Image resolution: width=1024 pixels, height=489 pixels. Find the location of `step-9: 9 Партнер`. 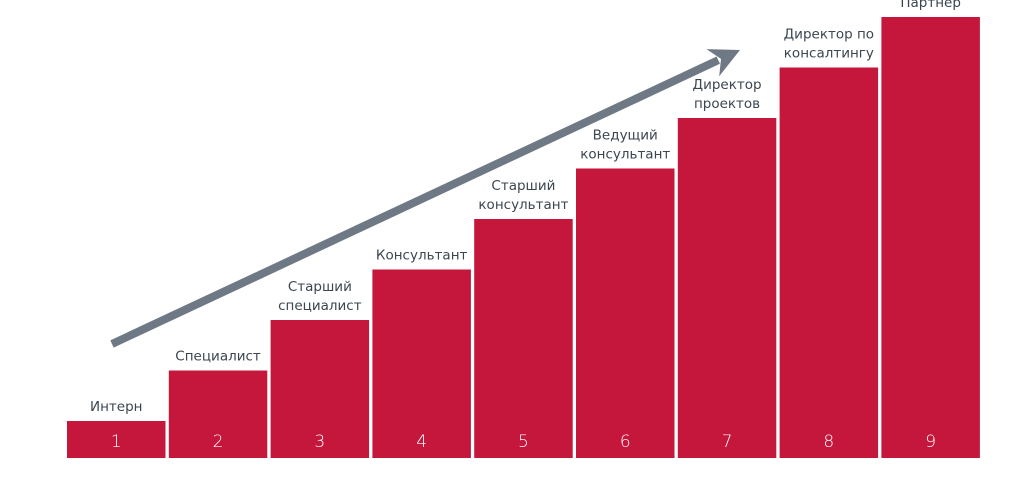

step-9: 9 Партнер is located at coordinates (930, 229).